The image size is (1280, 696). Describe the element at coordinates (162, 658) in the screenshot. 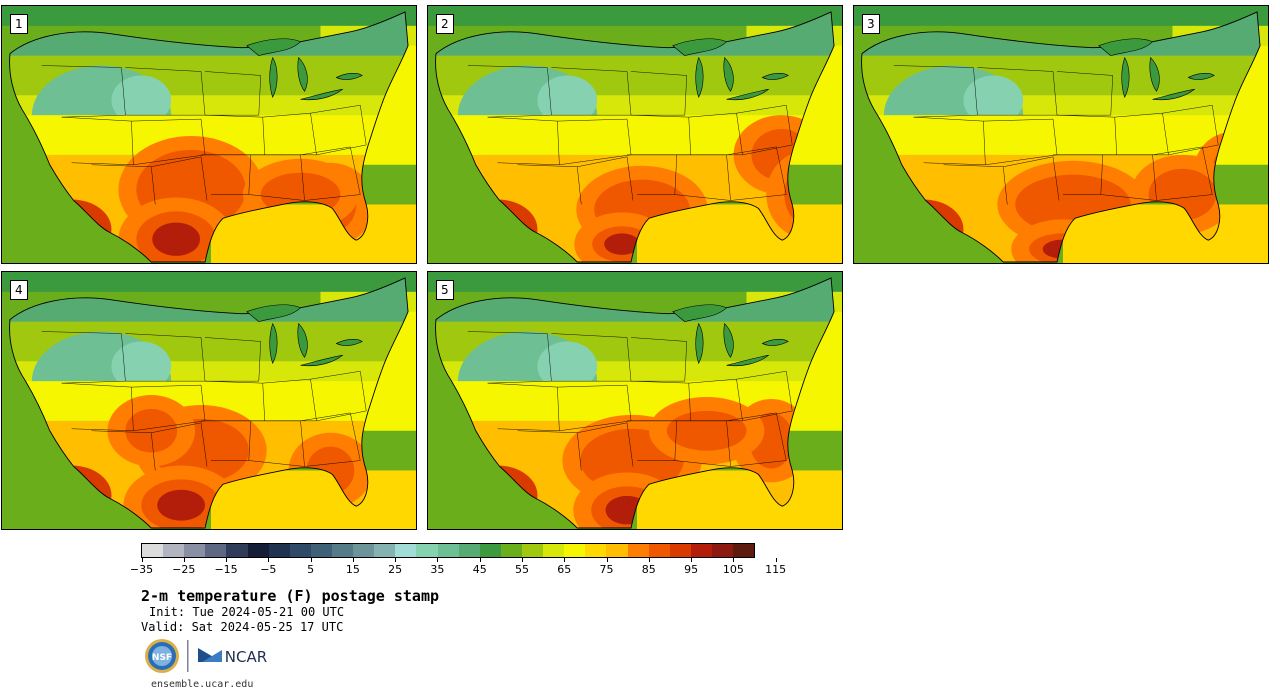

I see `nsf-logo-text: NSF` at that location.